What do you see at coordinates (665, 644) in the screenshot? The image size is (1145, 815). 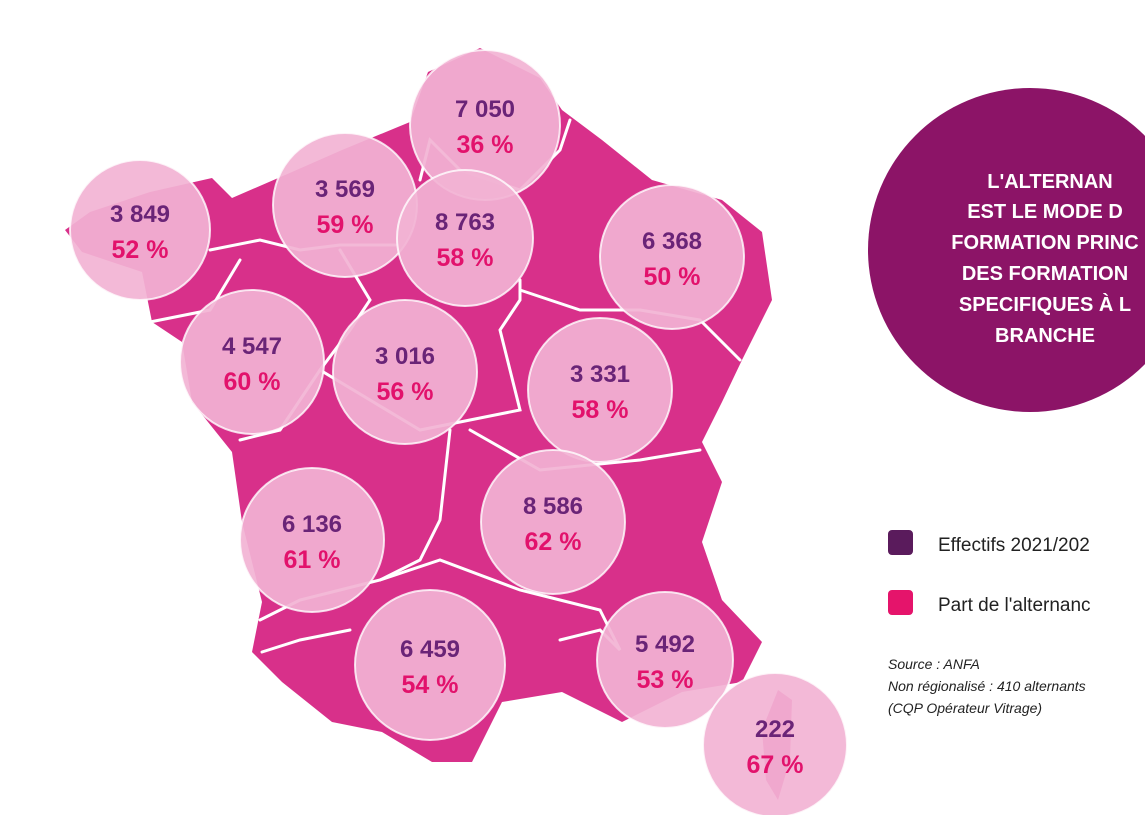 I see `region-count: 5 492` at bounding box center [665, 644].